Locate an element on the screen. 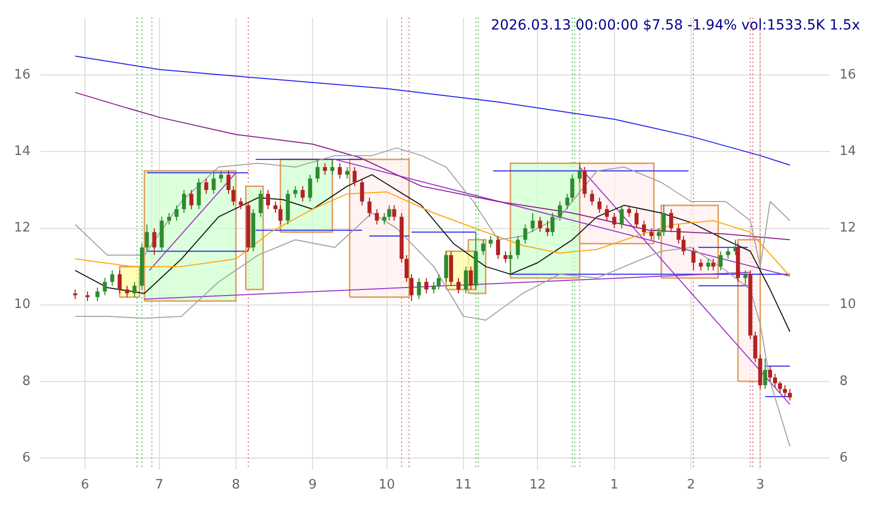 The width and height of the screenshot is (870, 505). x-tick-label: 11 is located at coordinates (463, 485).